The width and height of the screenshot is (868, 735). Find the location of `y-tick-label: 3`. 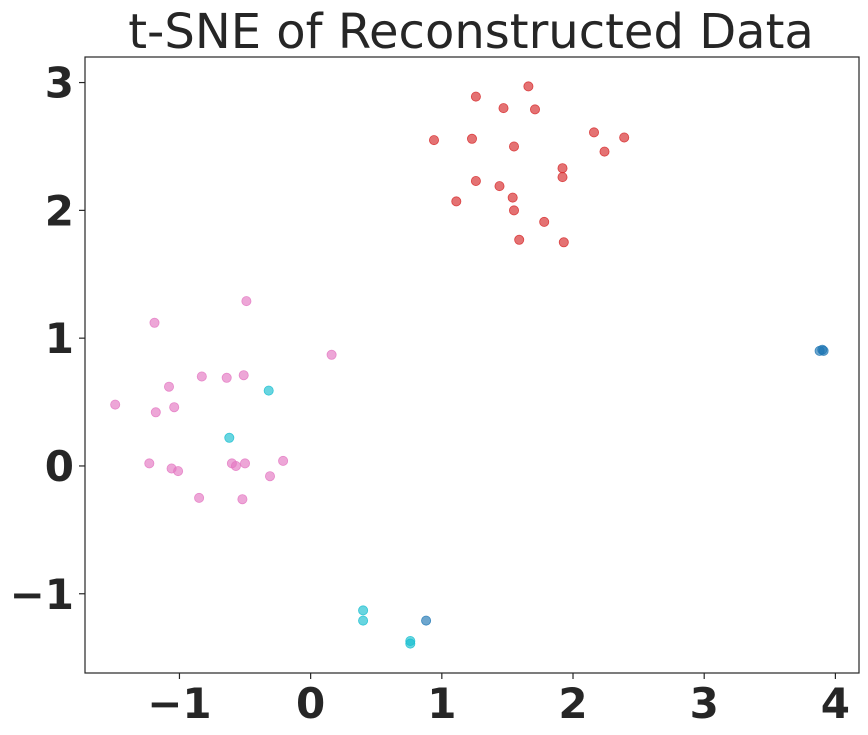

y-tick-label: 3 is located at coordinates (59, 83).